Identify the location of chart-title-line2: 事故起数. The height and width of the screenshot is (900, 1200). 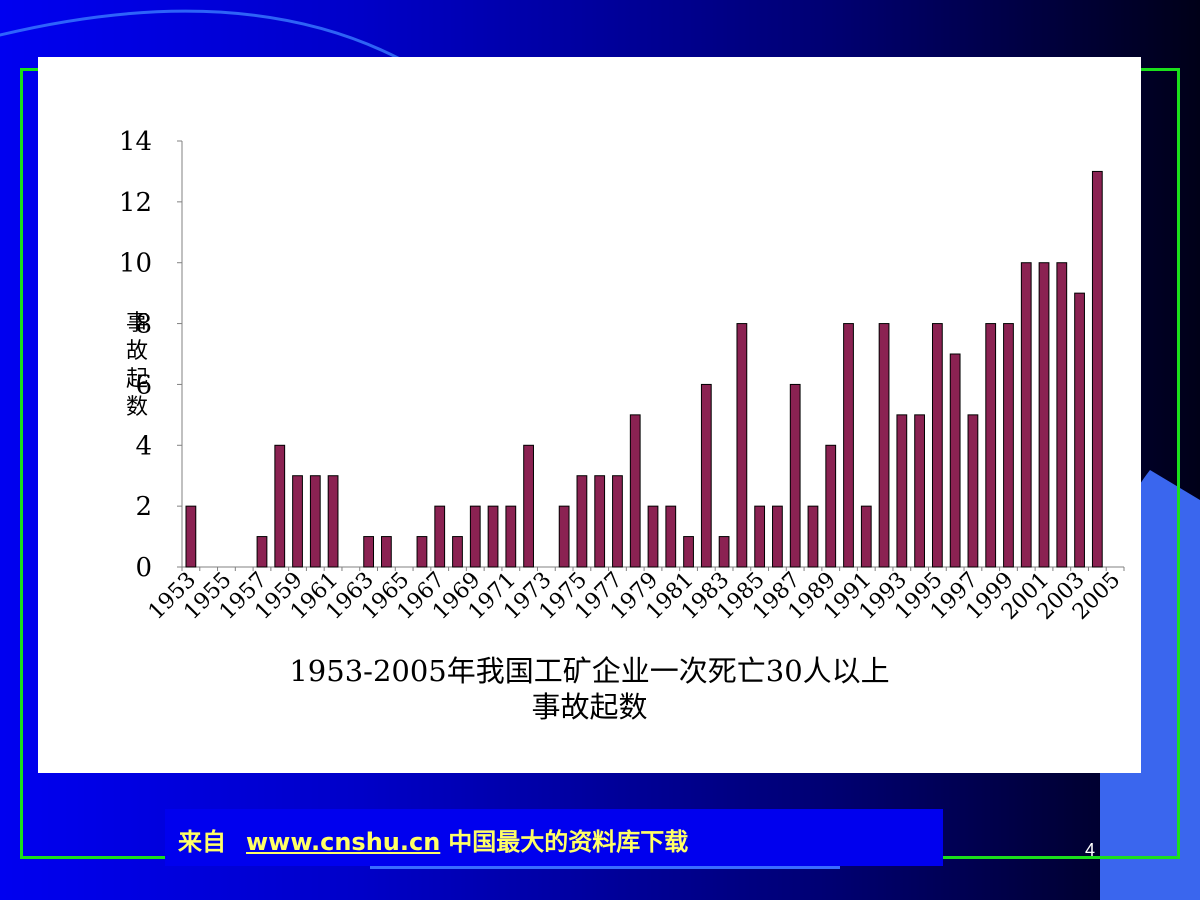
(589, 707).